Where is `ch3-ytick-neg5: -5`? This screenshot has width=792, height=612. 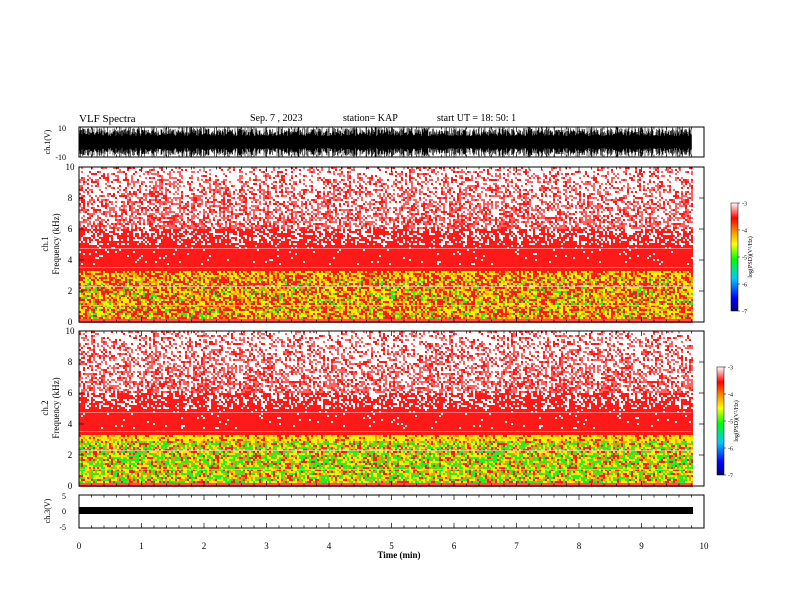
ch3-ytick-neg5: -5 is located at coordinates (62, 527).